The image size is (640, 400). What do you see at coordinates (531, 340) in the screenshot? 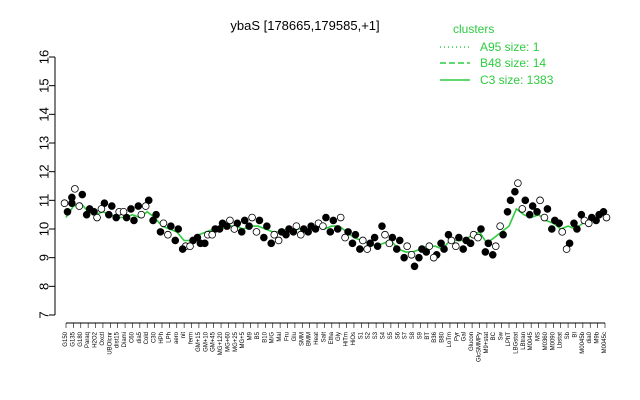
I see `x-tick-label: M0045` at bounding box center [531, 340].